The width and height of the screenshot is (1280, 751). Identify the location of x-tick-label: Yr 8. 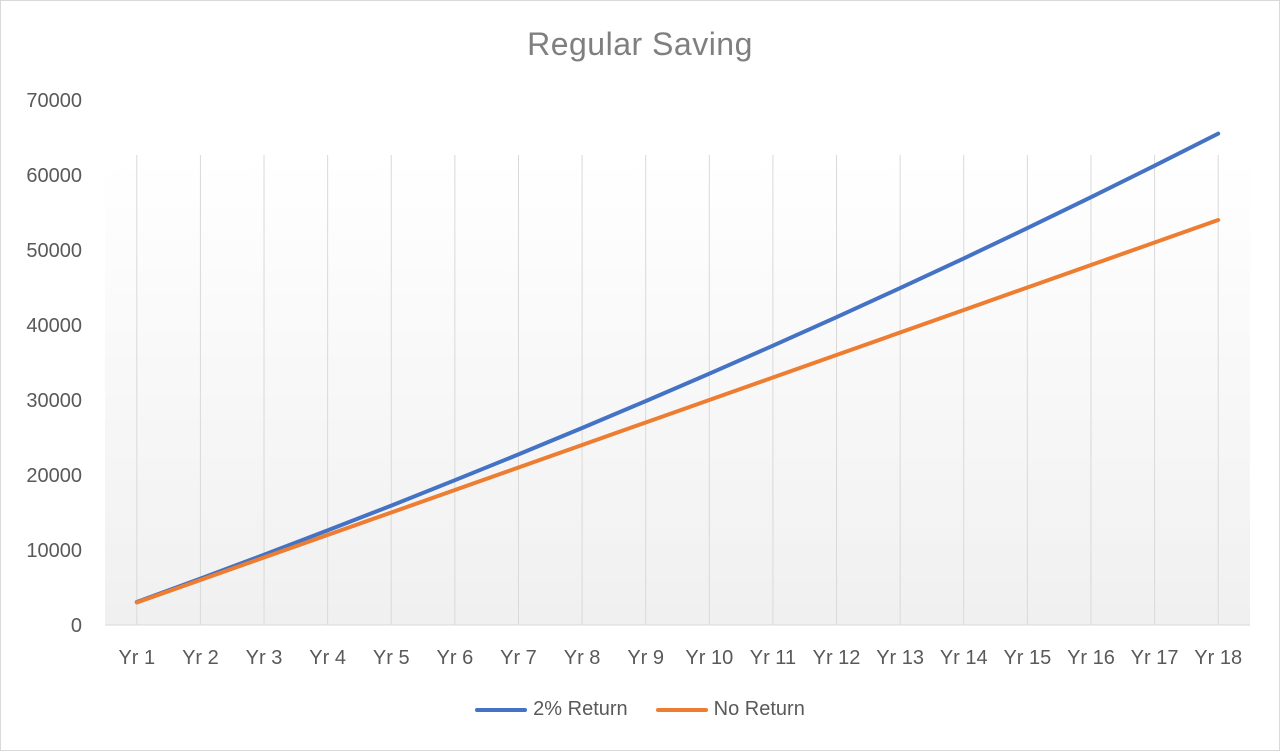
(582, 658).